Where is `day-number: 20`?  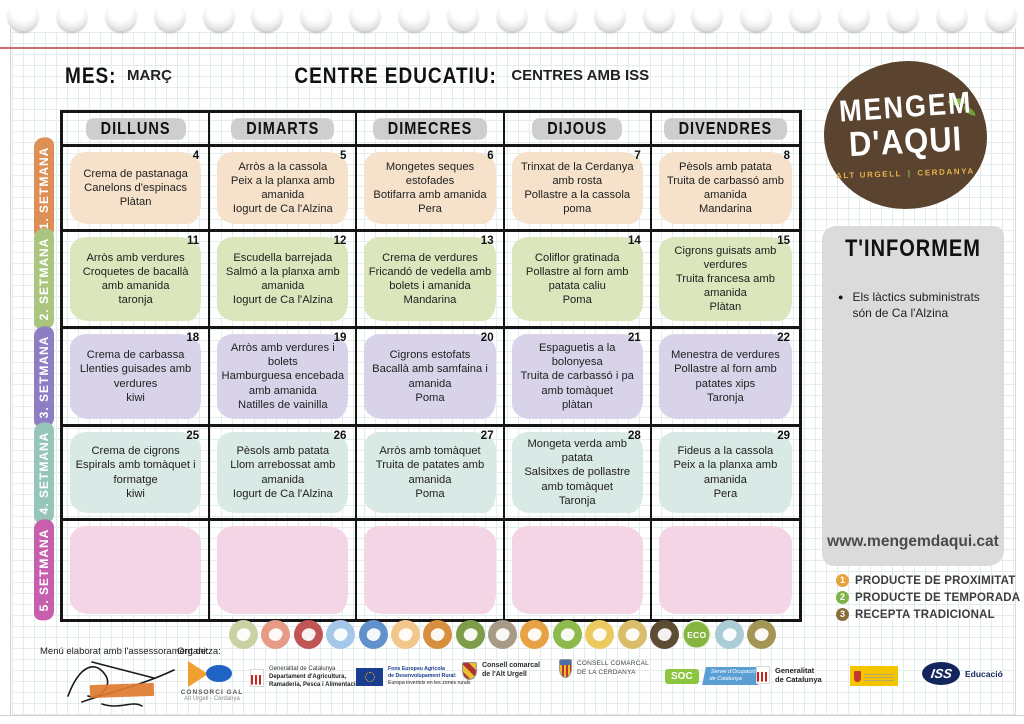 day-number: 20 is located at coordinates (487, 338).